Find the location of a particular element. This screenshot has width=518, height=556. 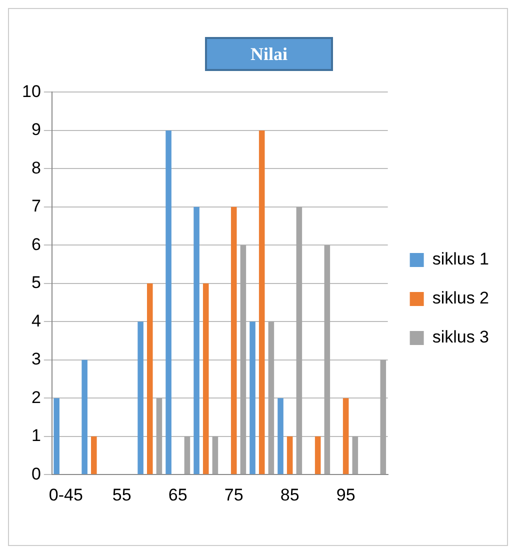

y-tick-label: 0 is located at coordinates (36, 474).